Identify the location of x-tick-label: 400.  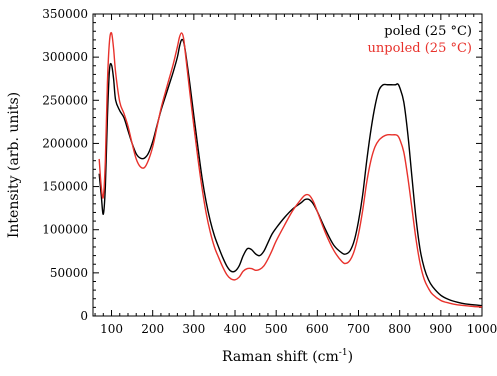
(235, 329).